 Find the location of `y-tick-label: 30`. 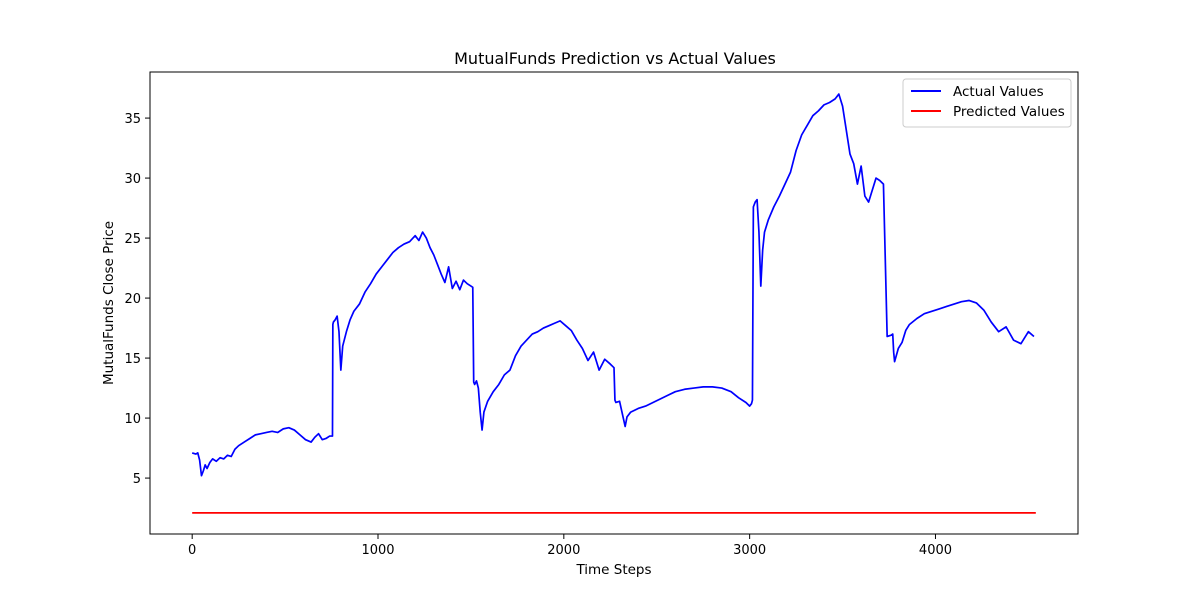

y-tick-label: 30 is located at coordinates (132, 179).